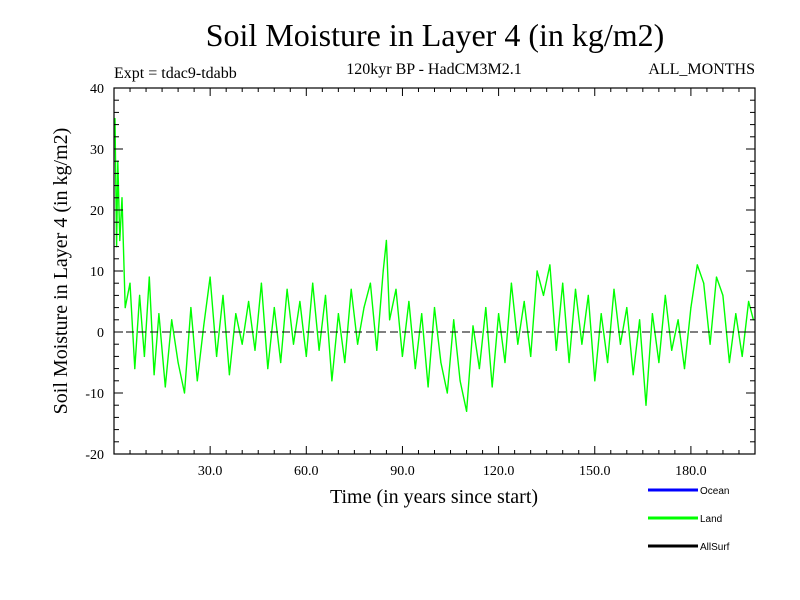 Image resolution: width=800 pixels, height=600 pixels. I want to click on y-tick-label: 10, so click(97, 272).